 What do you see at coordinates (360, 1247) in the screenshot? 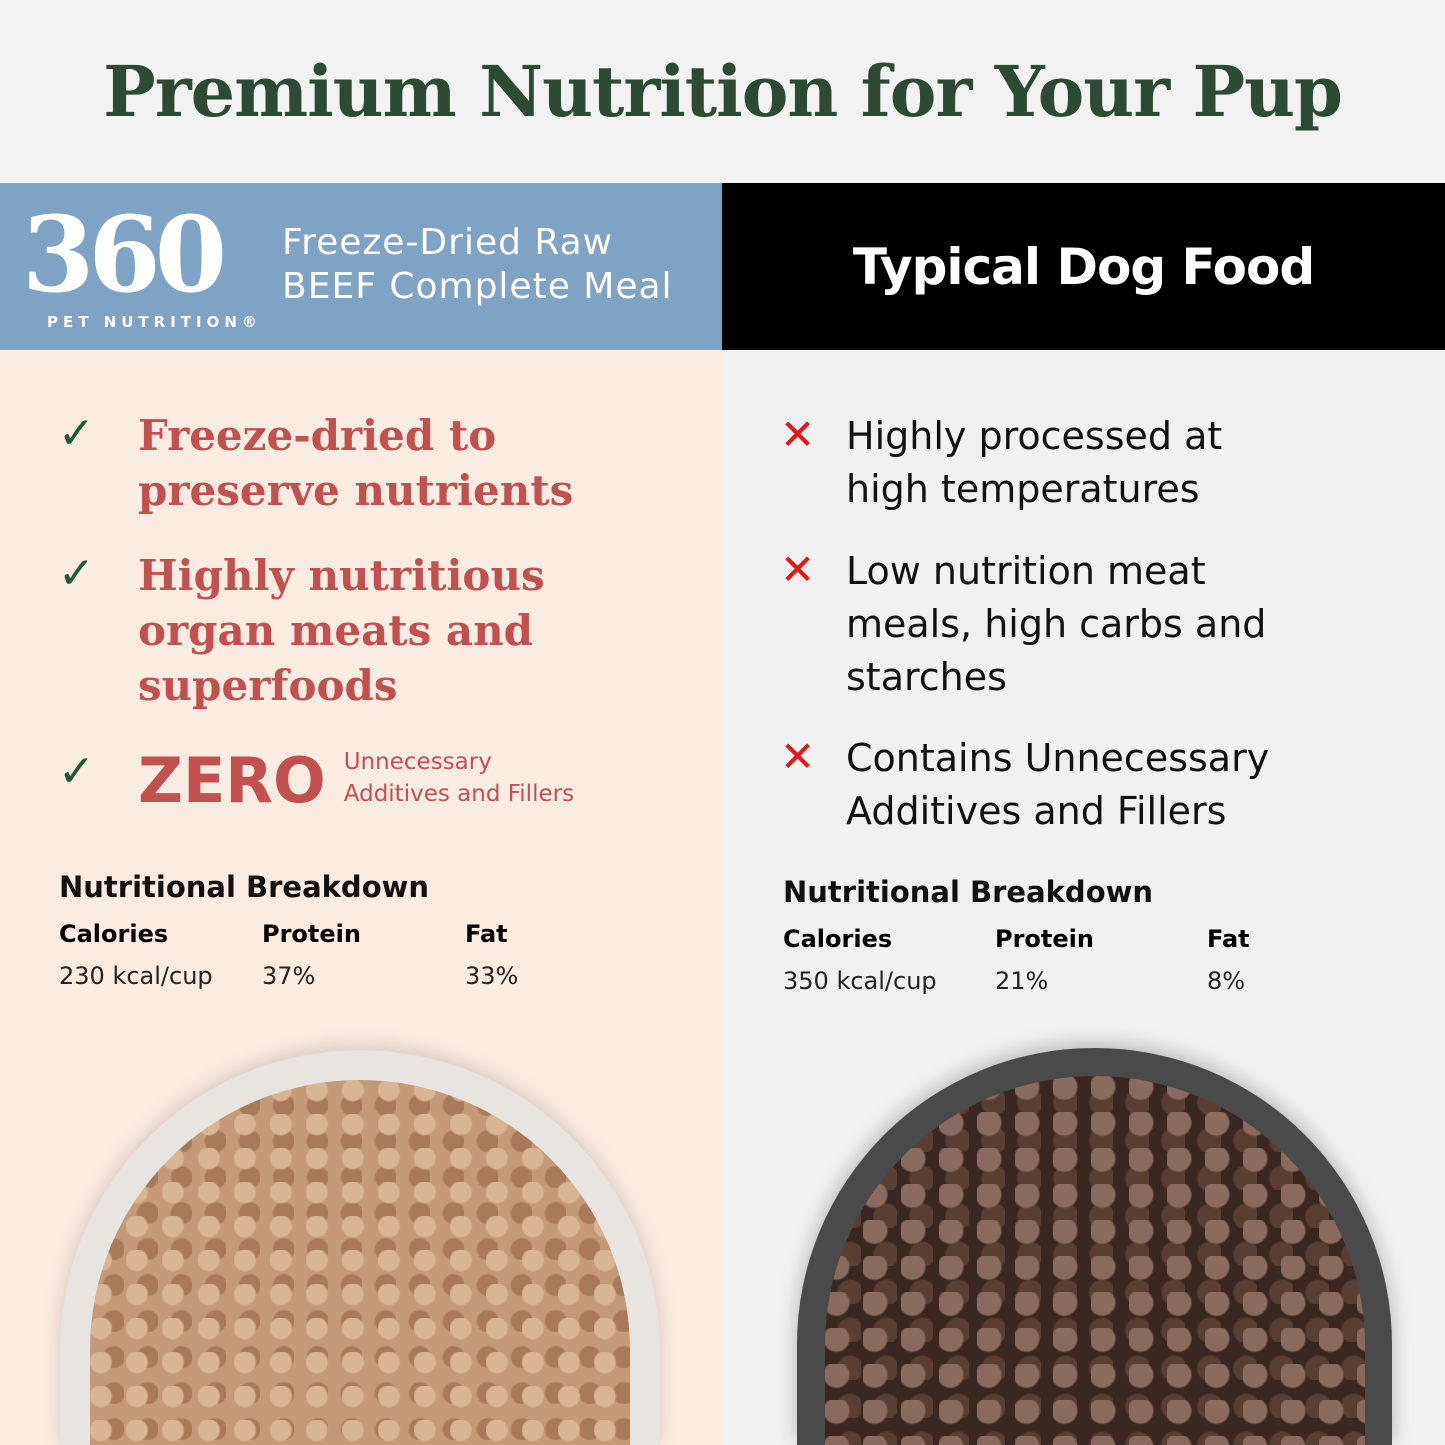
I see `brand-food-bowl-image` at bounding box center [360, 1247].